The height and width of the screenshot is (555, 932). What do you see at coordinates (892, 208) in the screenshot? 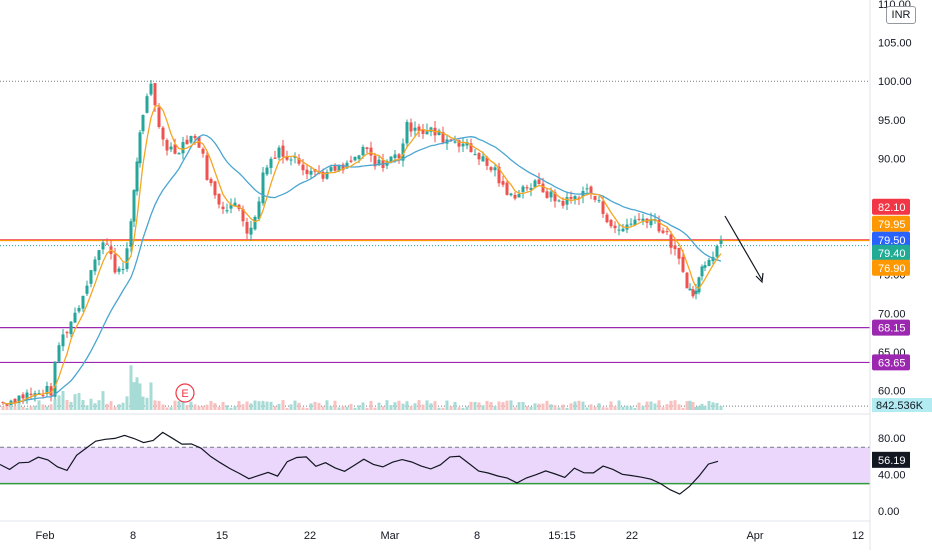
I see `price-badge-label: 82.10` at bounding box center [892, 208].